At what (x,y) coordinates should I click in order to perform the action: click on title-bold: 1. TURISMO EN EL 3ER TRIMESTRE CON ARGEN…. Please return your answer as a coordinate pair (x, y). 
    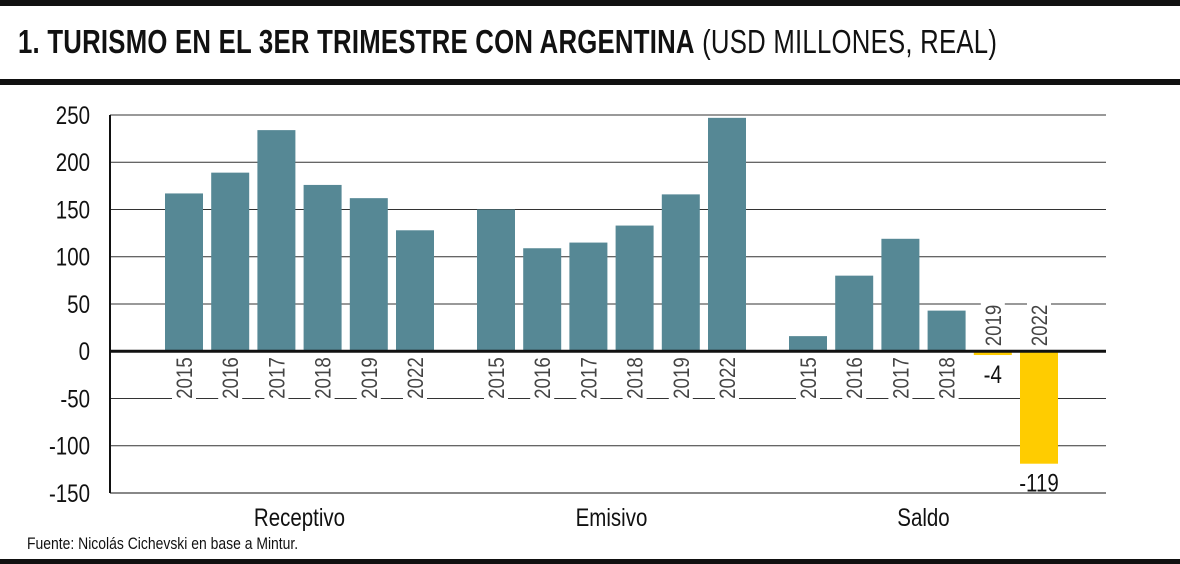
    Looking at the image, I should click on (356, 41).